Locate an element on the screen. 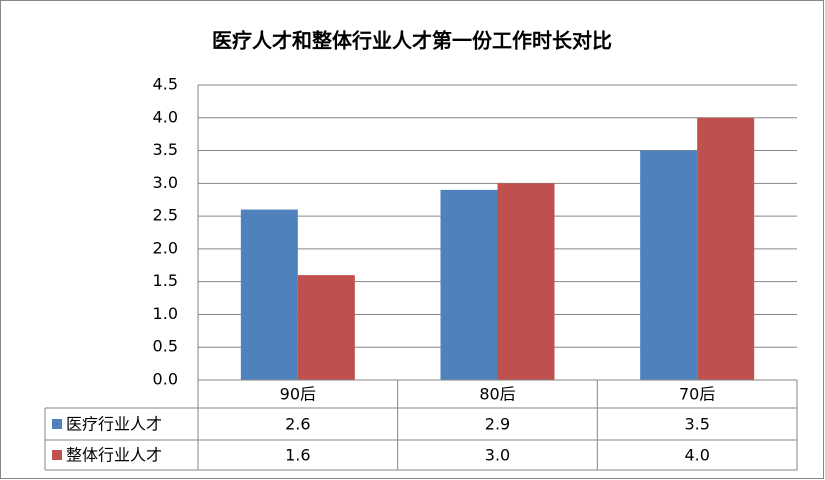 The image size is (825, 480). y-tick-label: 0.0 is located at coordinates (165, 379).